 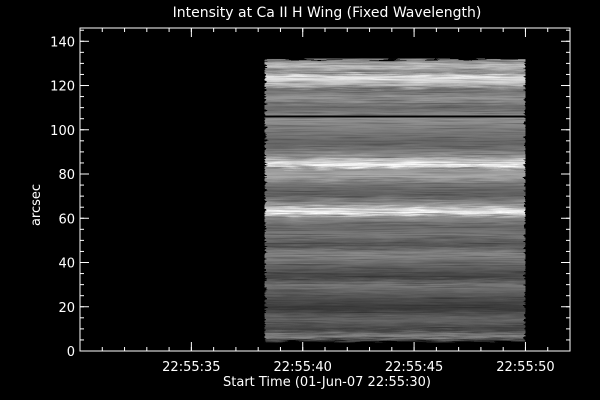 I want to click on y-tick-label: 40, so click(x=66, y=264).